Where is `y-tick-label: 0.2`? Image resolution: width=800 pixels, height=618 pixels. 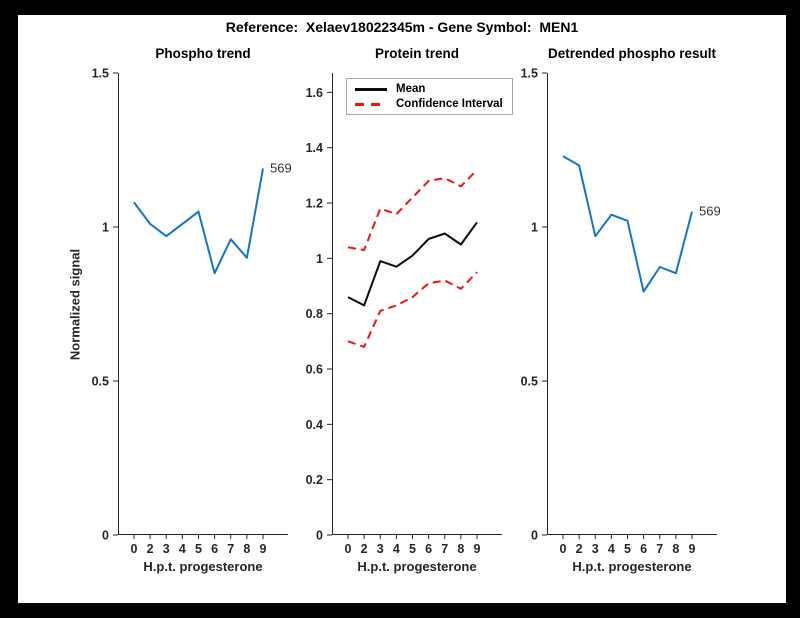
y-tick-label: 0.2 is located at coordinates (314, 480).